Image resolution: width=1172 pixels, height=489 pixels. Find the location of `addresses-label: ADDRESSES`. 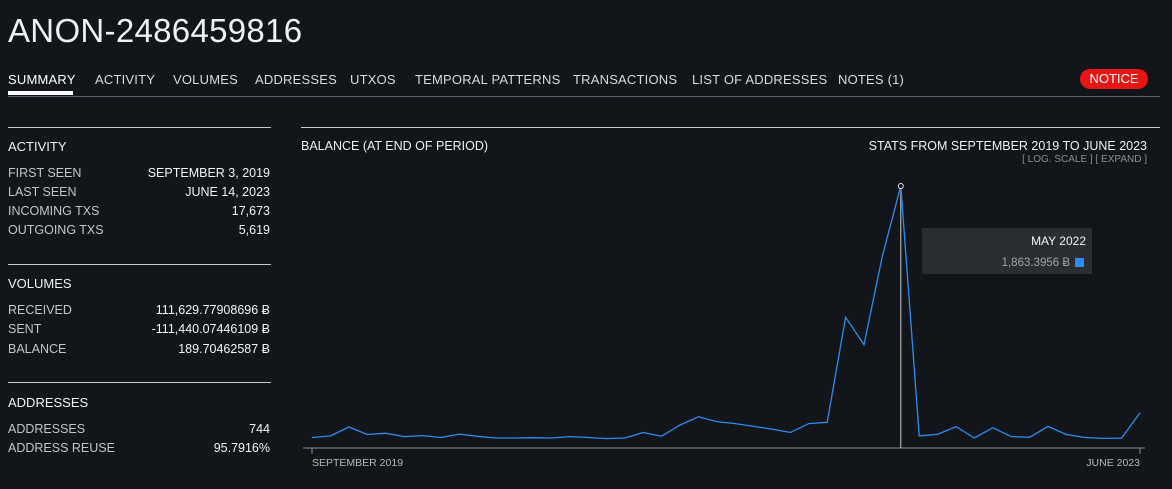

addresses-label: ADDRESSES is located at coordinates (47, 429).